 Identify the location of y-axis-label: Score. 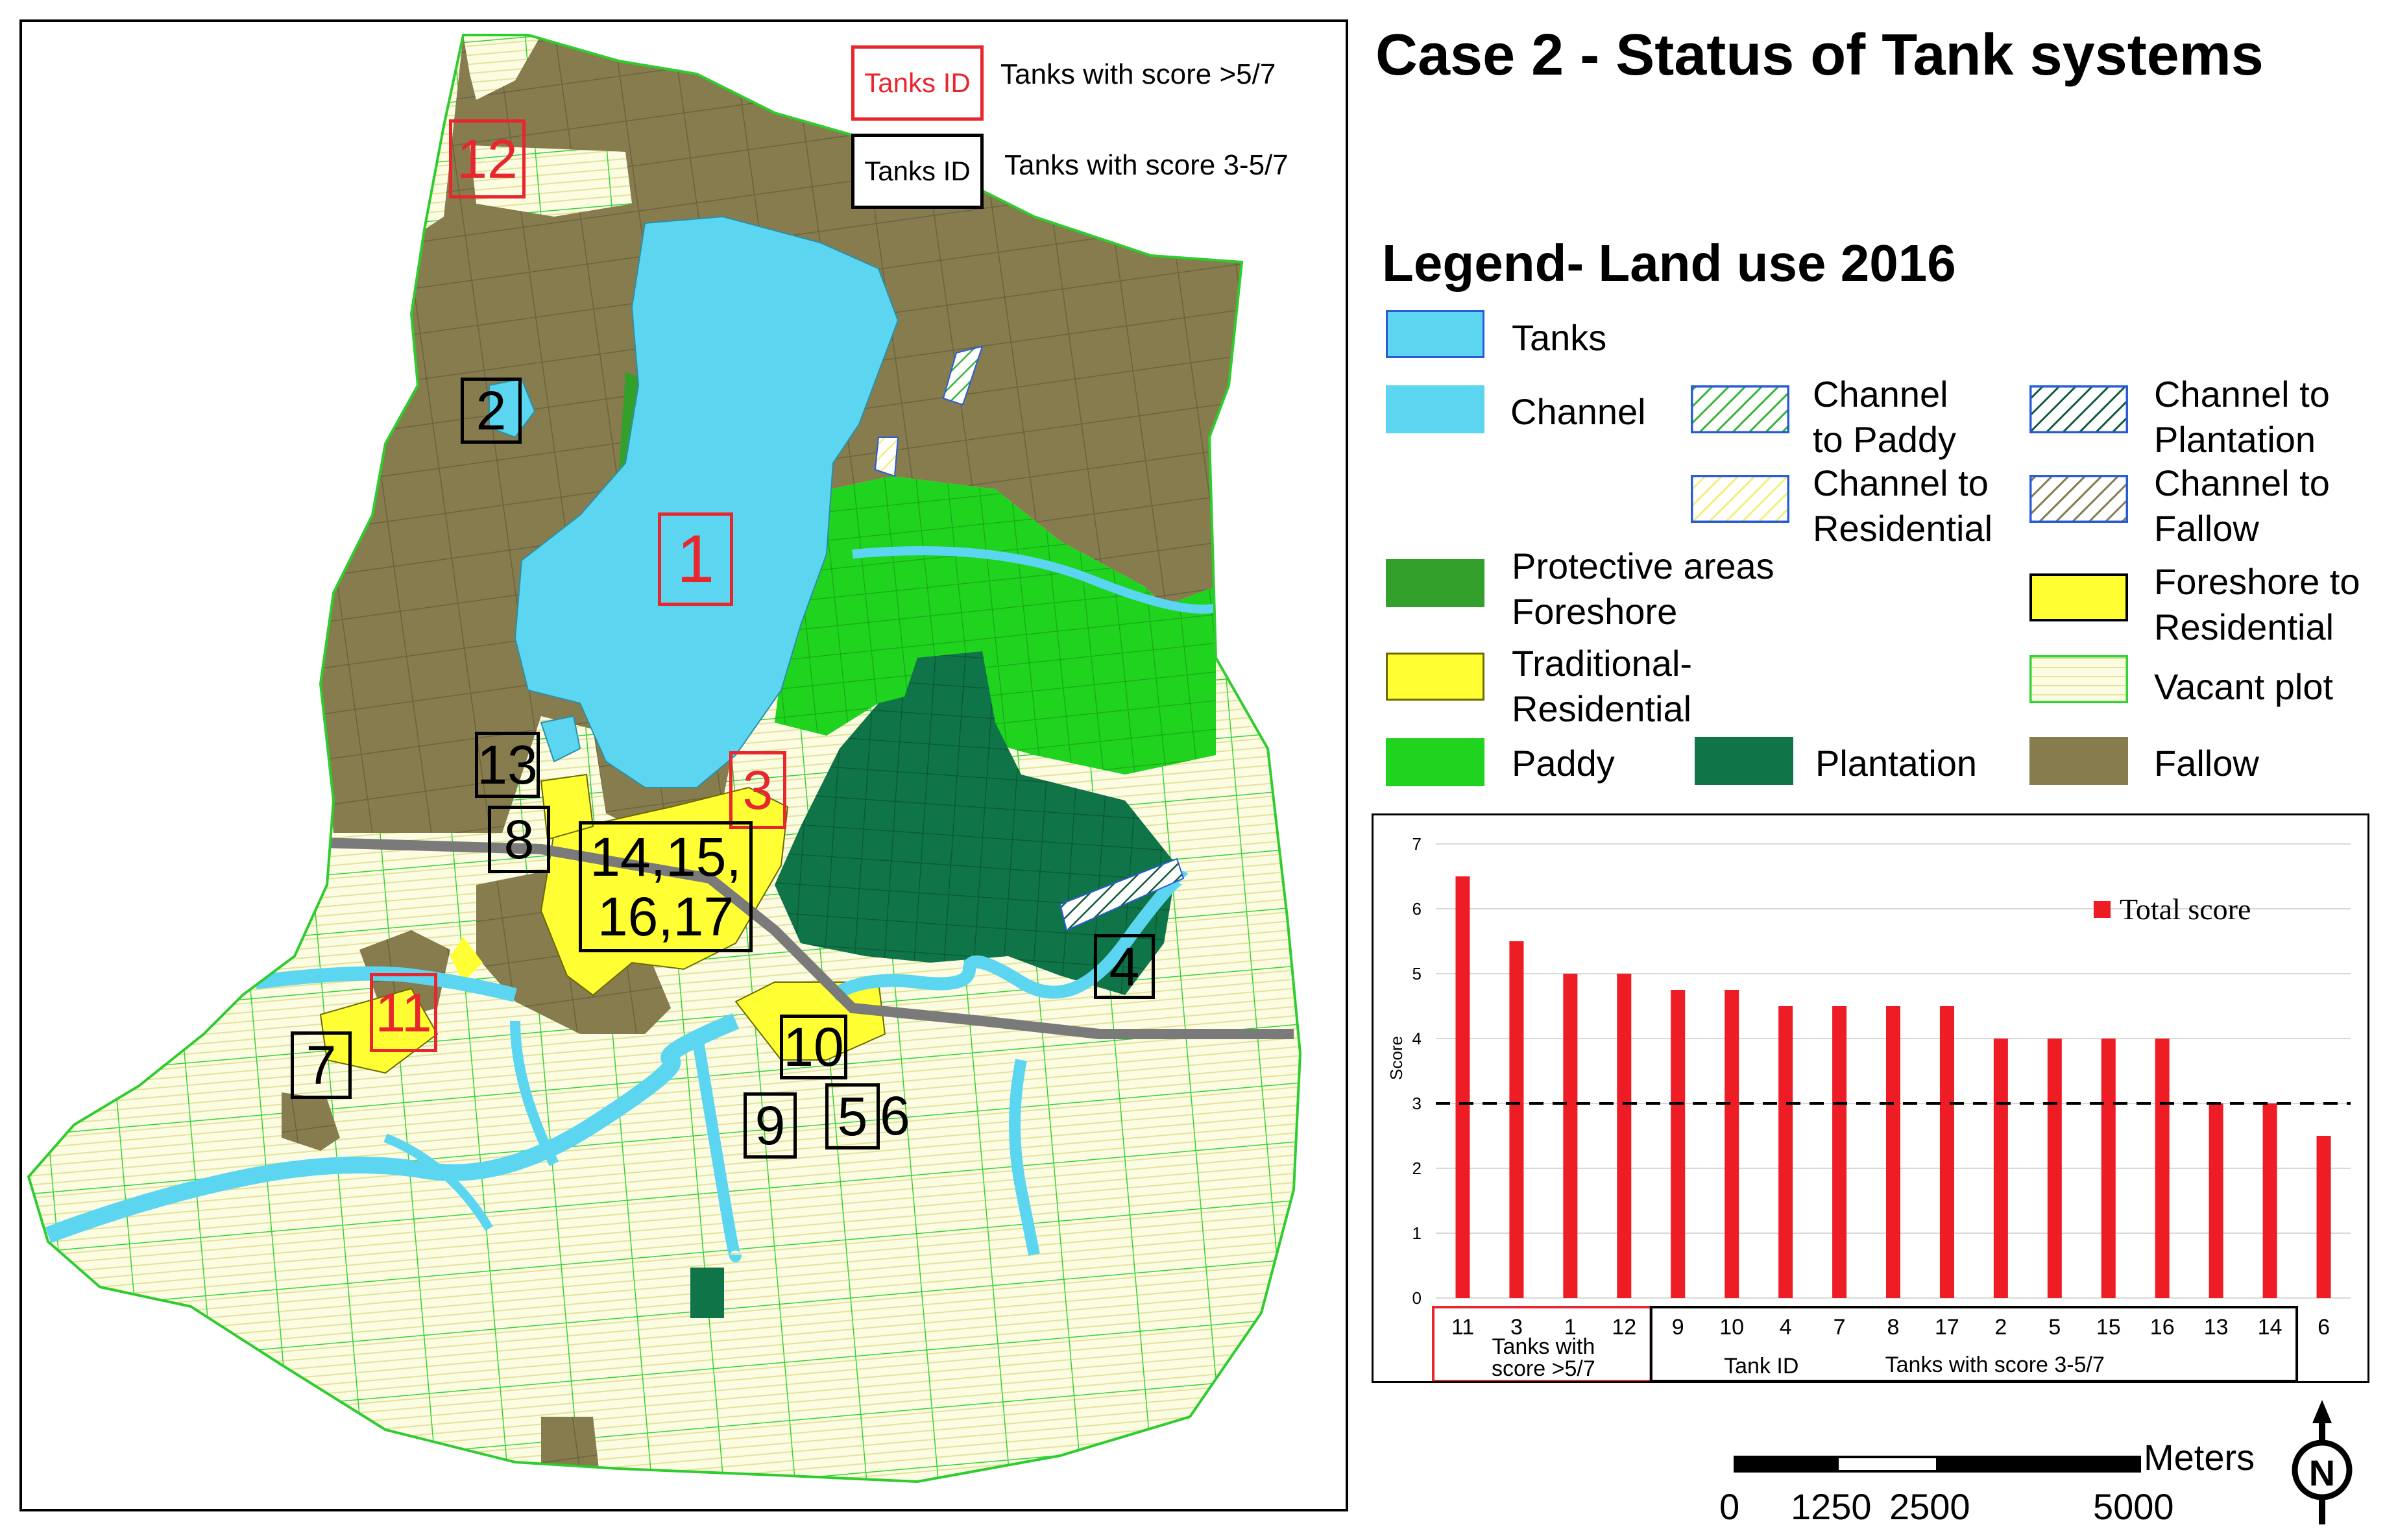
(1396, 1058).